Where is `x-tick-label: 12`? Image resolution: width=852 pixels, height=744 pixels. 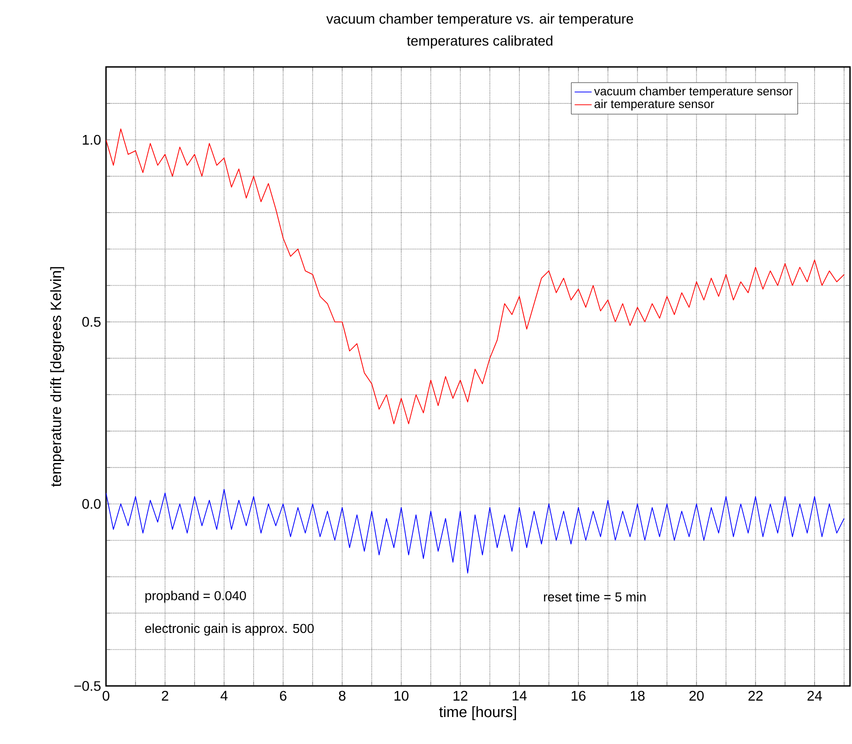 x-tick-label: 12 is located at coordinates (461, 695).